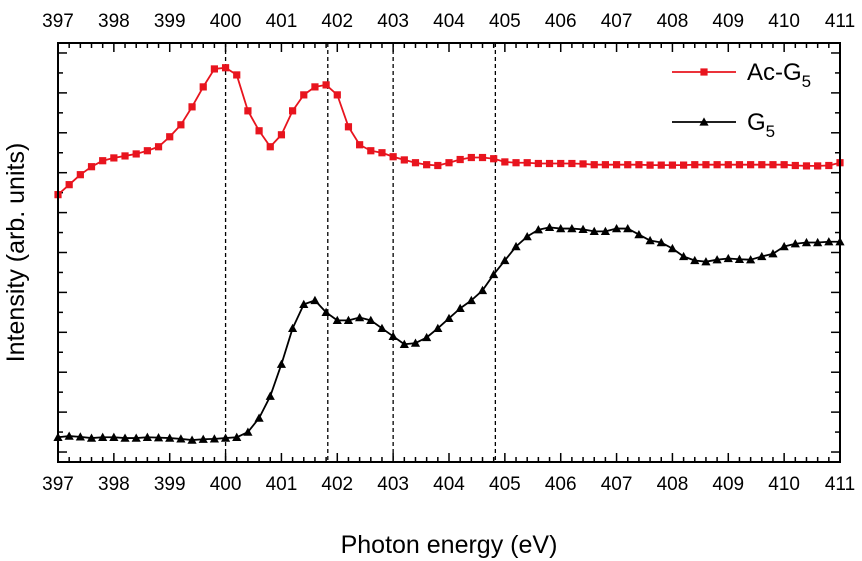  I want to click on x-tick-label-bottom: 405, so click(505, 484).